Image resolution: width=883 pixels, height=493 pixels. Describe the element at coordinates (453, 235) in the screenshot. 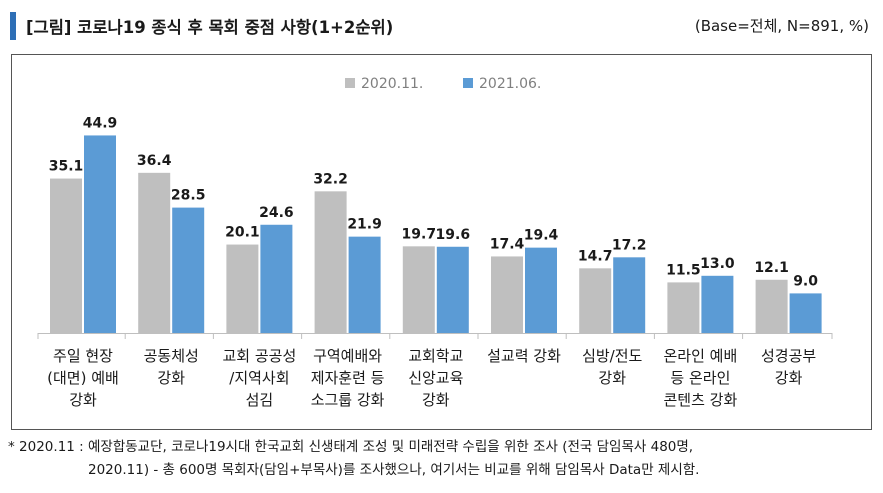

I see `data-label-1-4: 19.6` at that location.